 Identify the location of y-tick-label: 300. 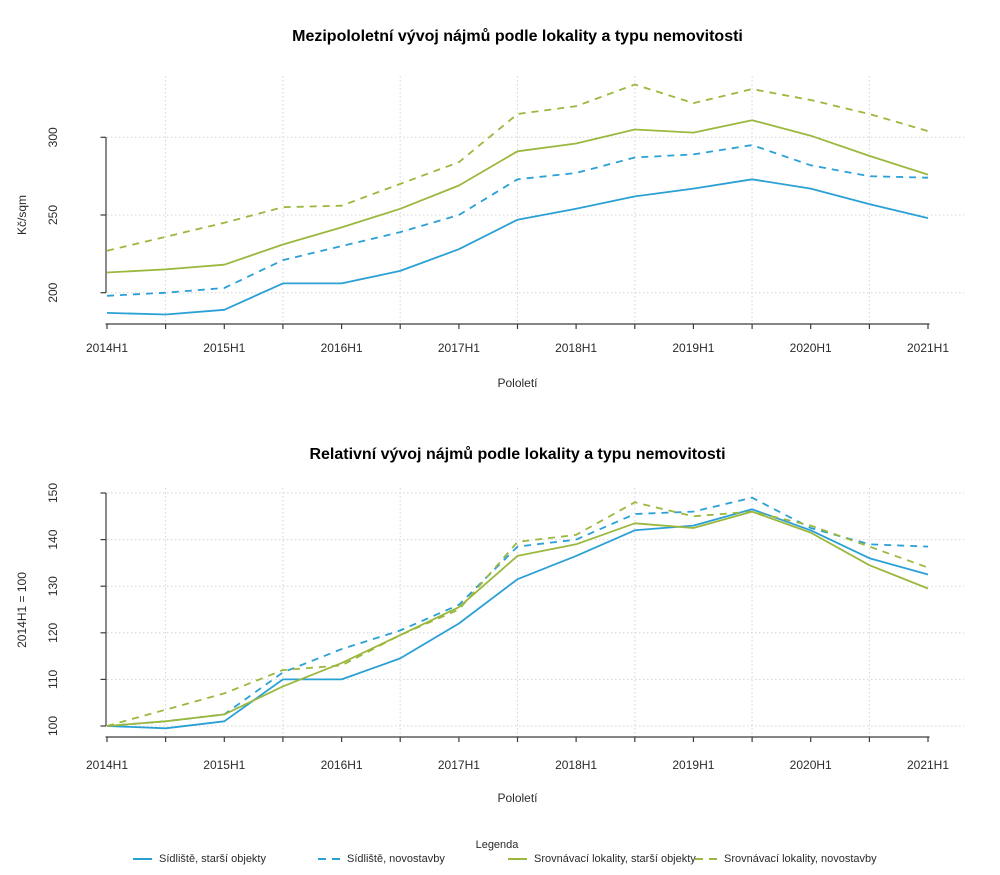
(53, 137).